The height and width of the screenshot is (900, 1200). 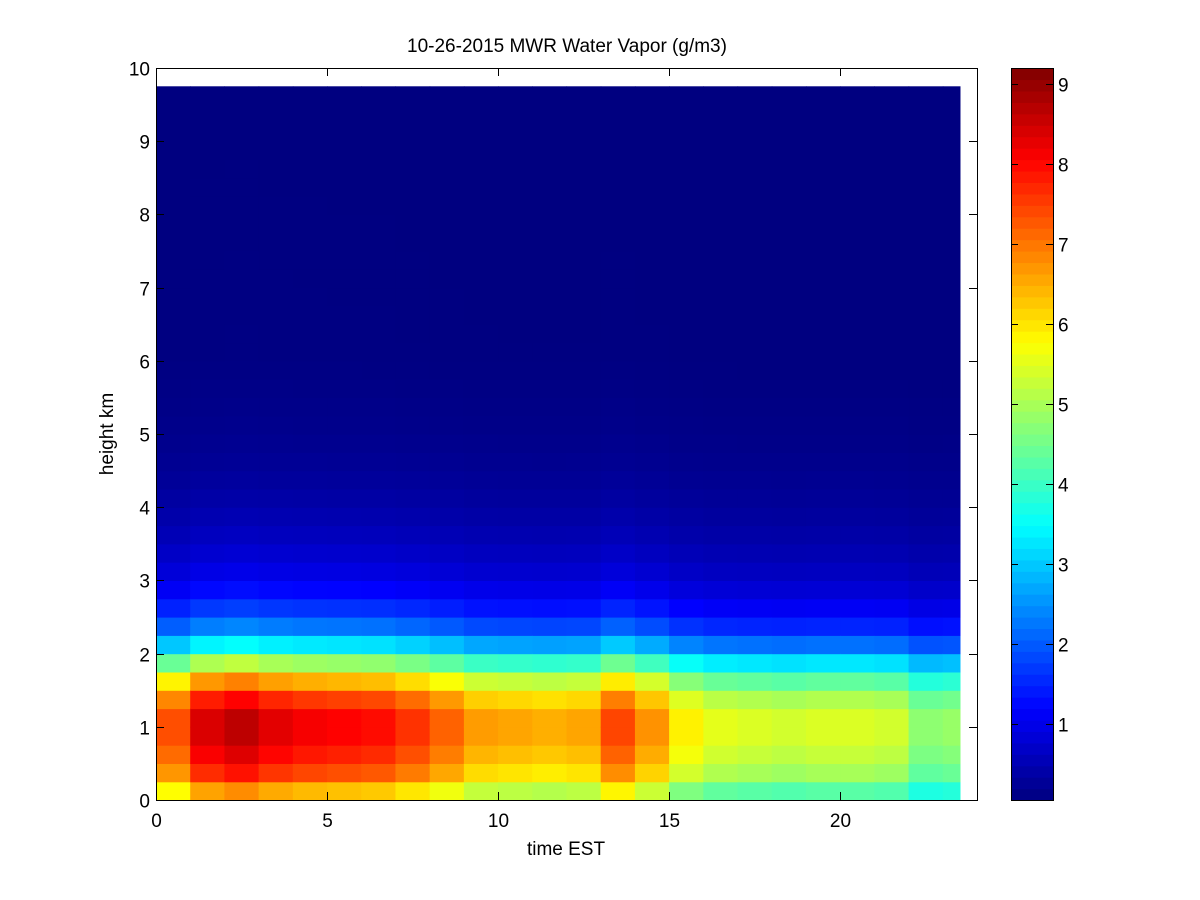 What do you see at coordinates (144, 363) in the screenshot?
I see `y-tick-label: 6` at bounding box center [144, 363].